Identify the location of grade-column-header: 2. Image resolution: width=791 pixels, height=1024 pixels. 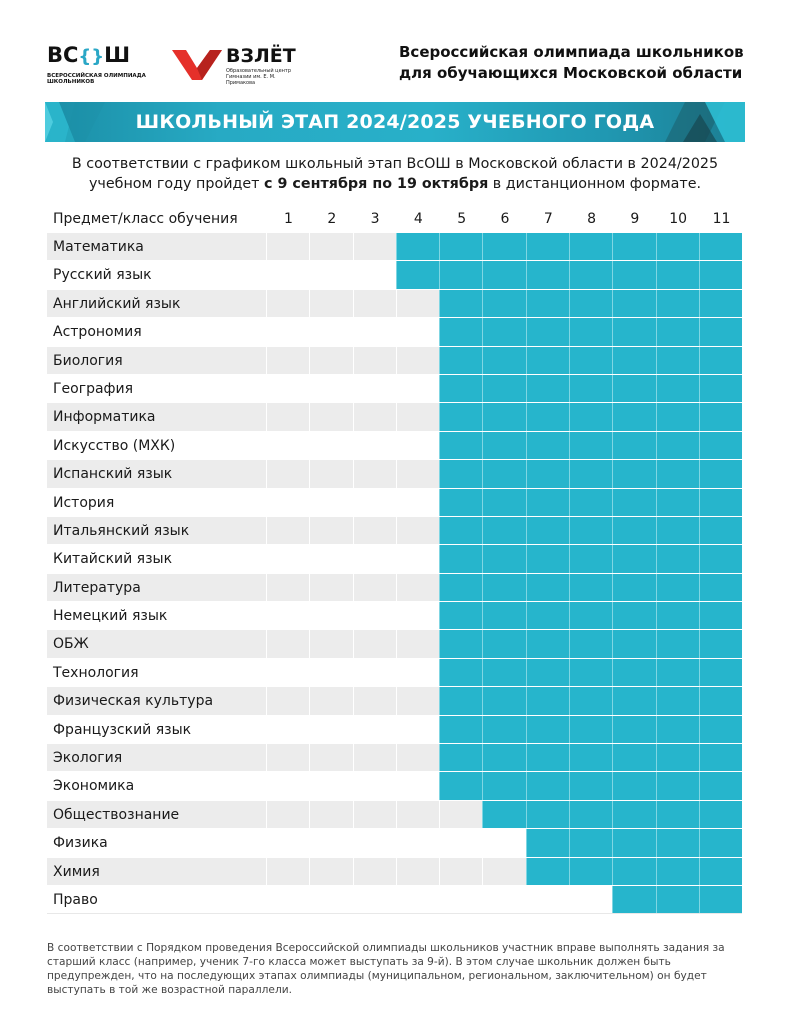
(332, 219).